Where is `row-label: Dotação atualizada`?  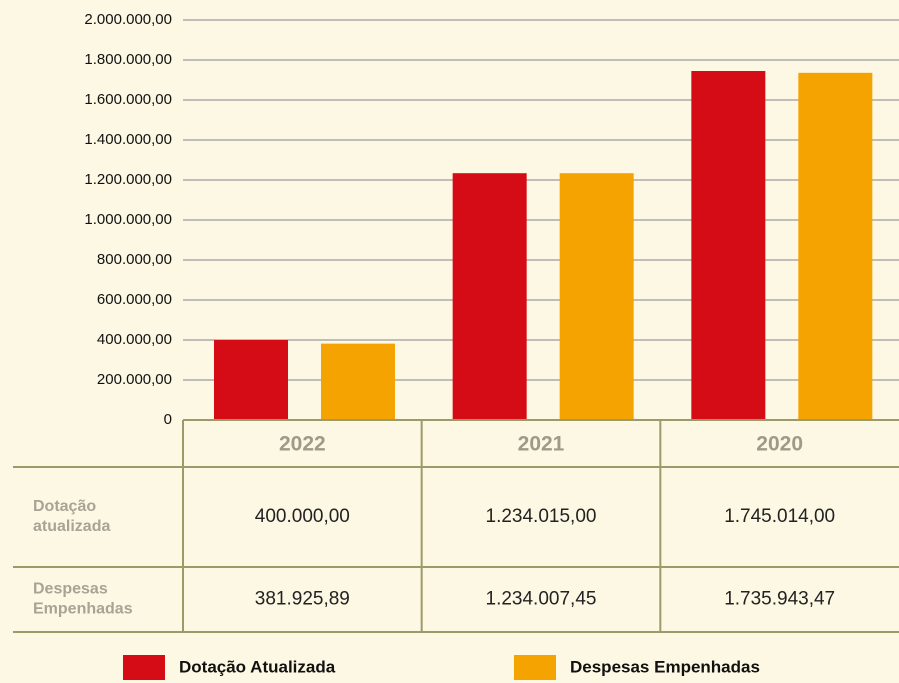 row-label: Dotação atualizada is located at coordinates (71, 516).